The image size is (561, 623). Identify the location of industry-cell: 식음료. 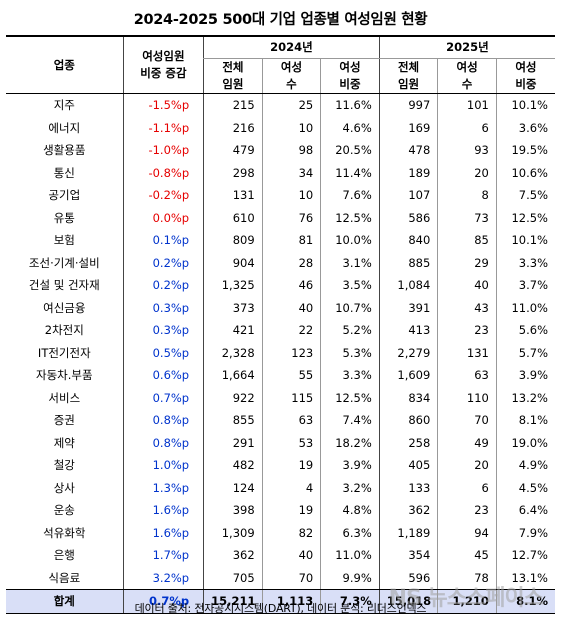
(65, 578).